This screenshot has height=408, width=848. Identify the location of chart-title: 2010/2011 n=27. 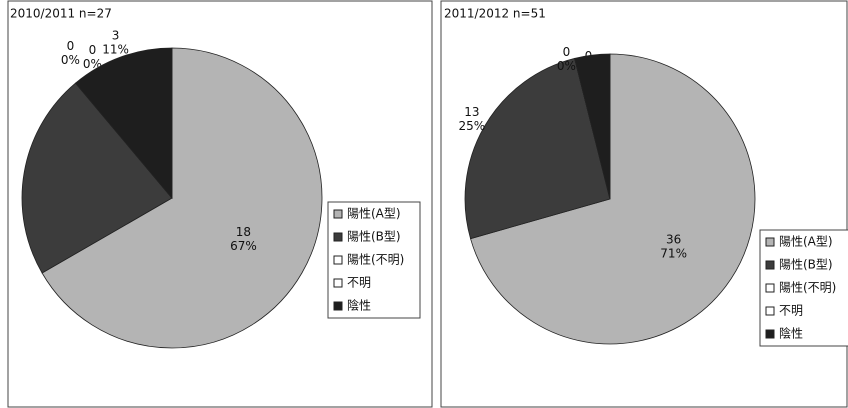
(61, 14).